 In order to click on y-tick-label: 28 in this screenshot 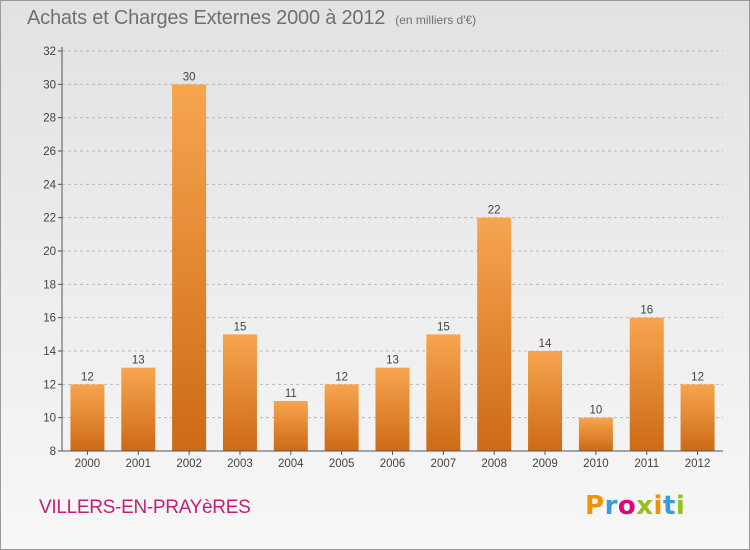, I will do `click(49, 119)`.